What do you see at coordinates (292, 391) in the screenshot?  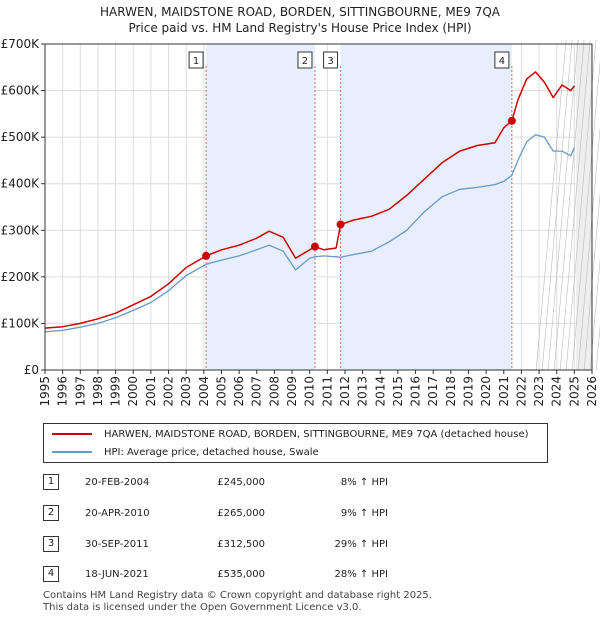 I see `x-tick-label: 2009` at bounding box center [292, 391].